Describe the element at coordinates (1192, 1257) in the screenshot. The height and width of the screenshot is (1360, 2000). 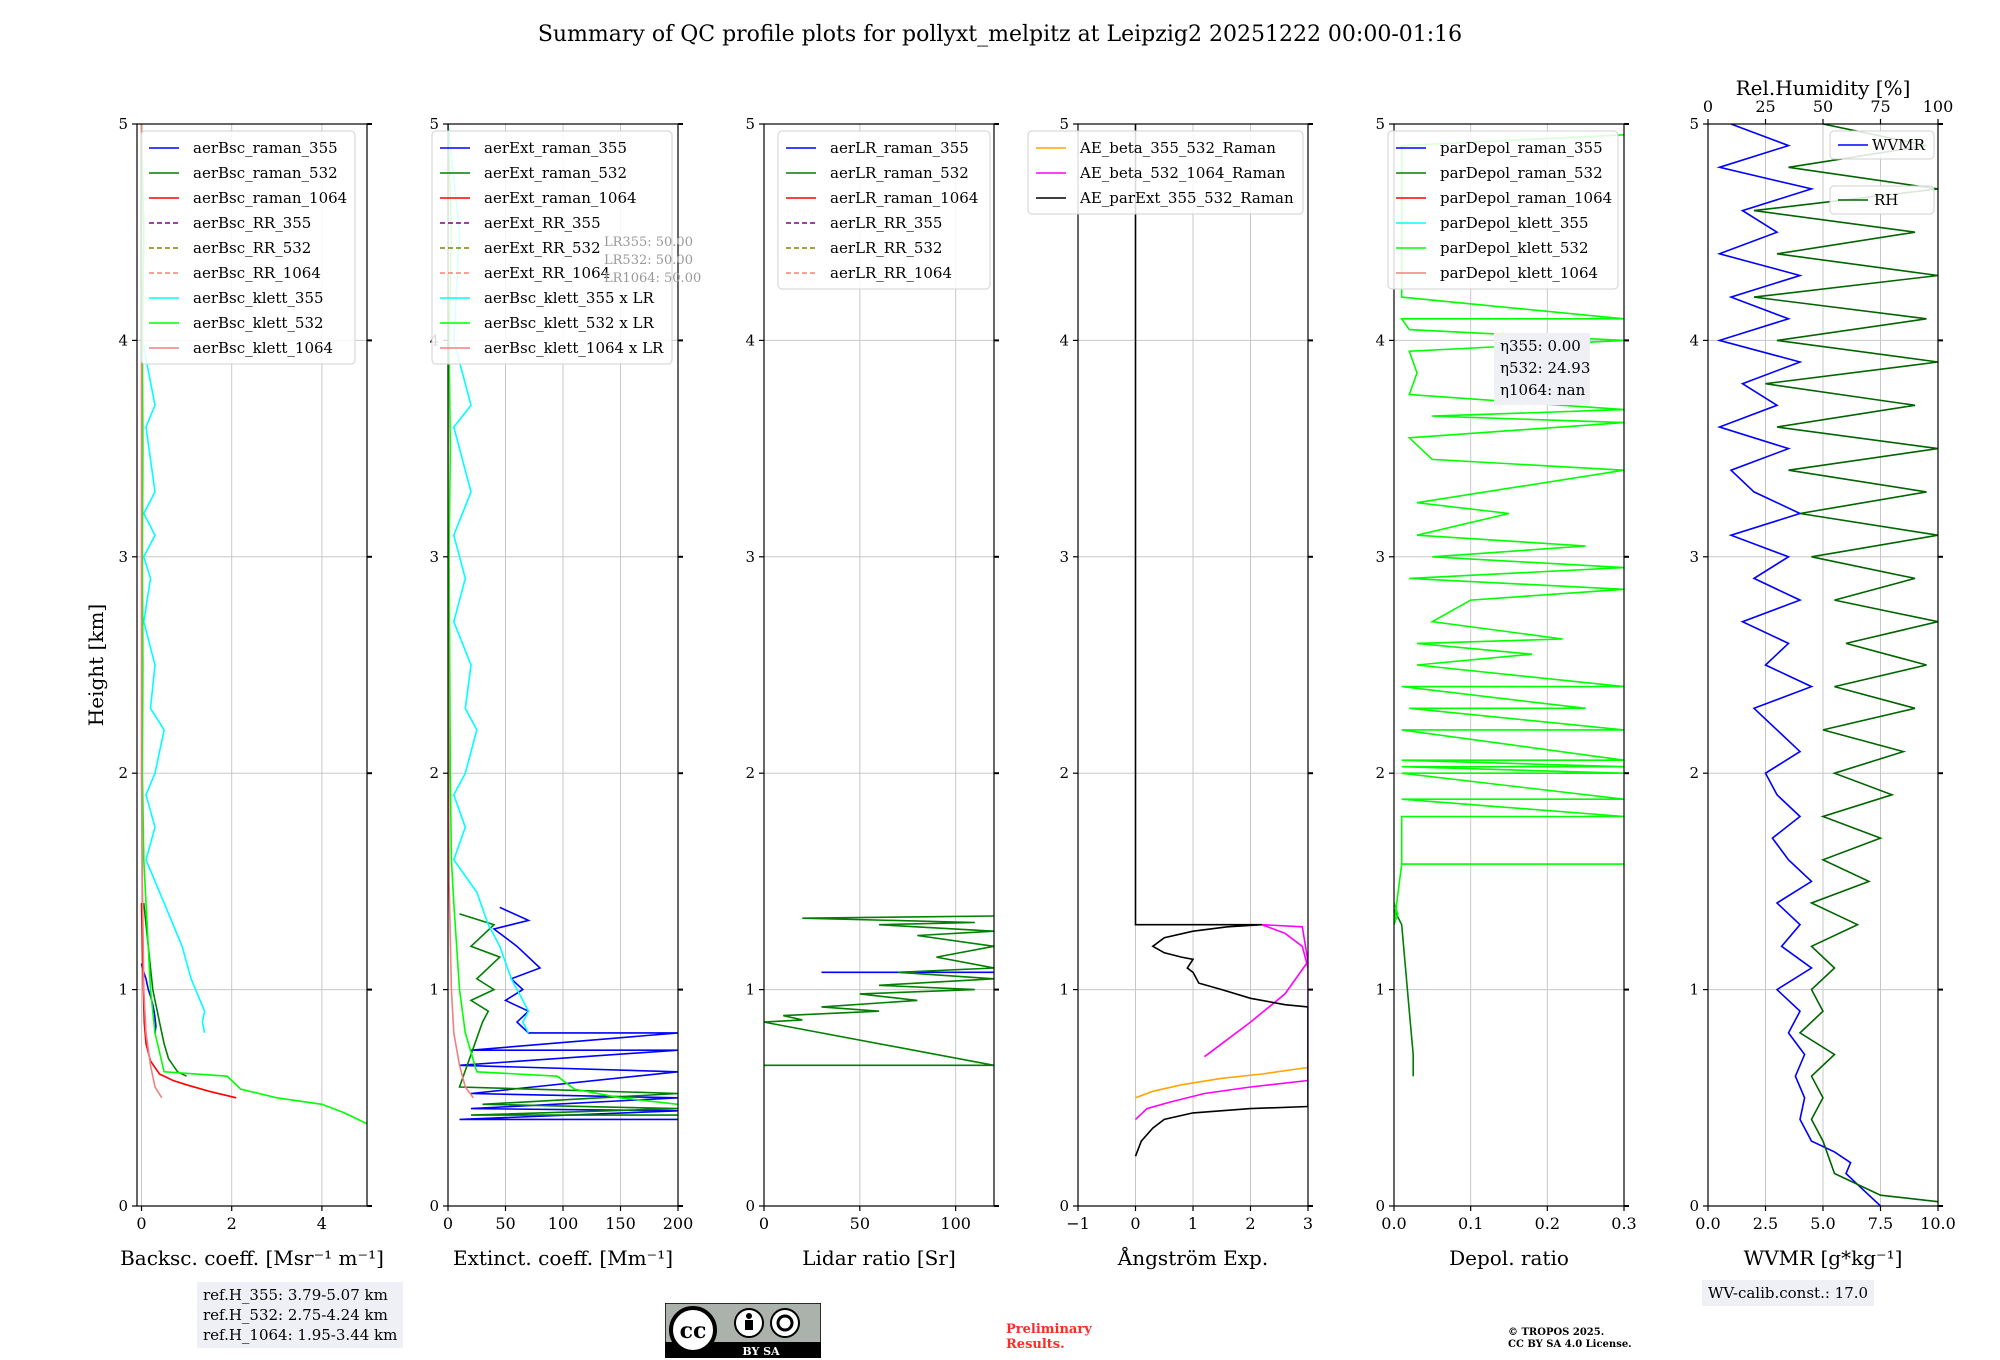
I see `x-axis-label: Ångström Exp.` at that location.